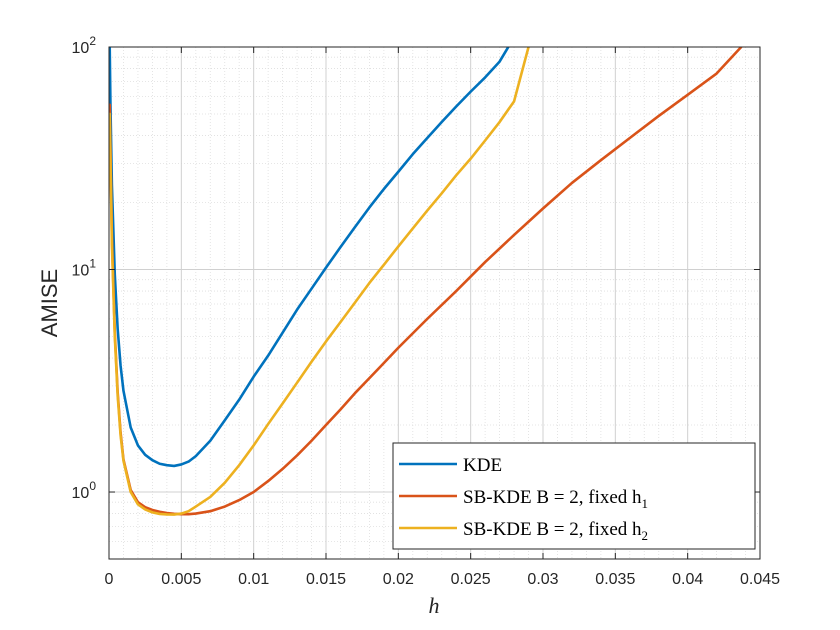 This screenshot has width=840, height=630. I want to click on y-tick-label: 10², so click(84, 45).